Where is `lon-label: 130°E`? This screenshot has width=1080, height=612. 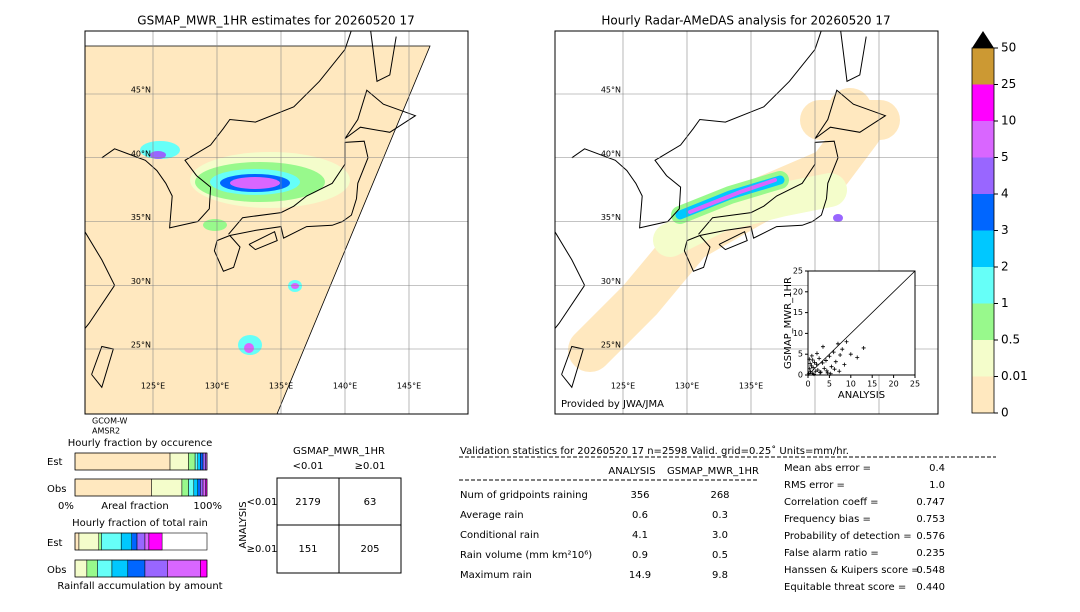 lon-label: 130°E is located at coordinates (217, 386).